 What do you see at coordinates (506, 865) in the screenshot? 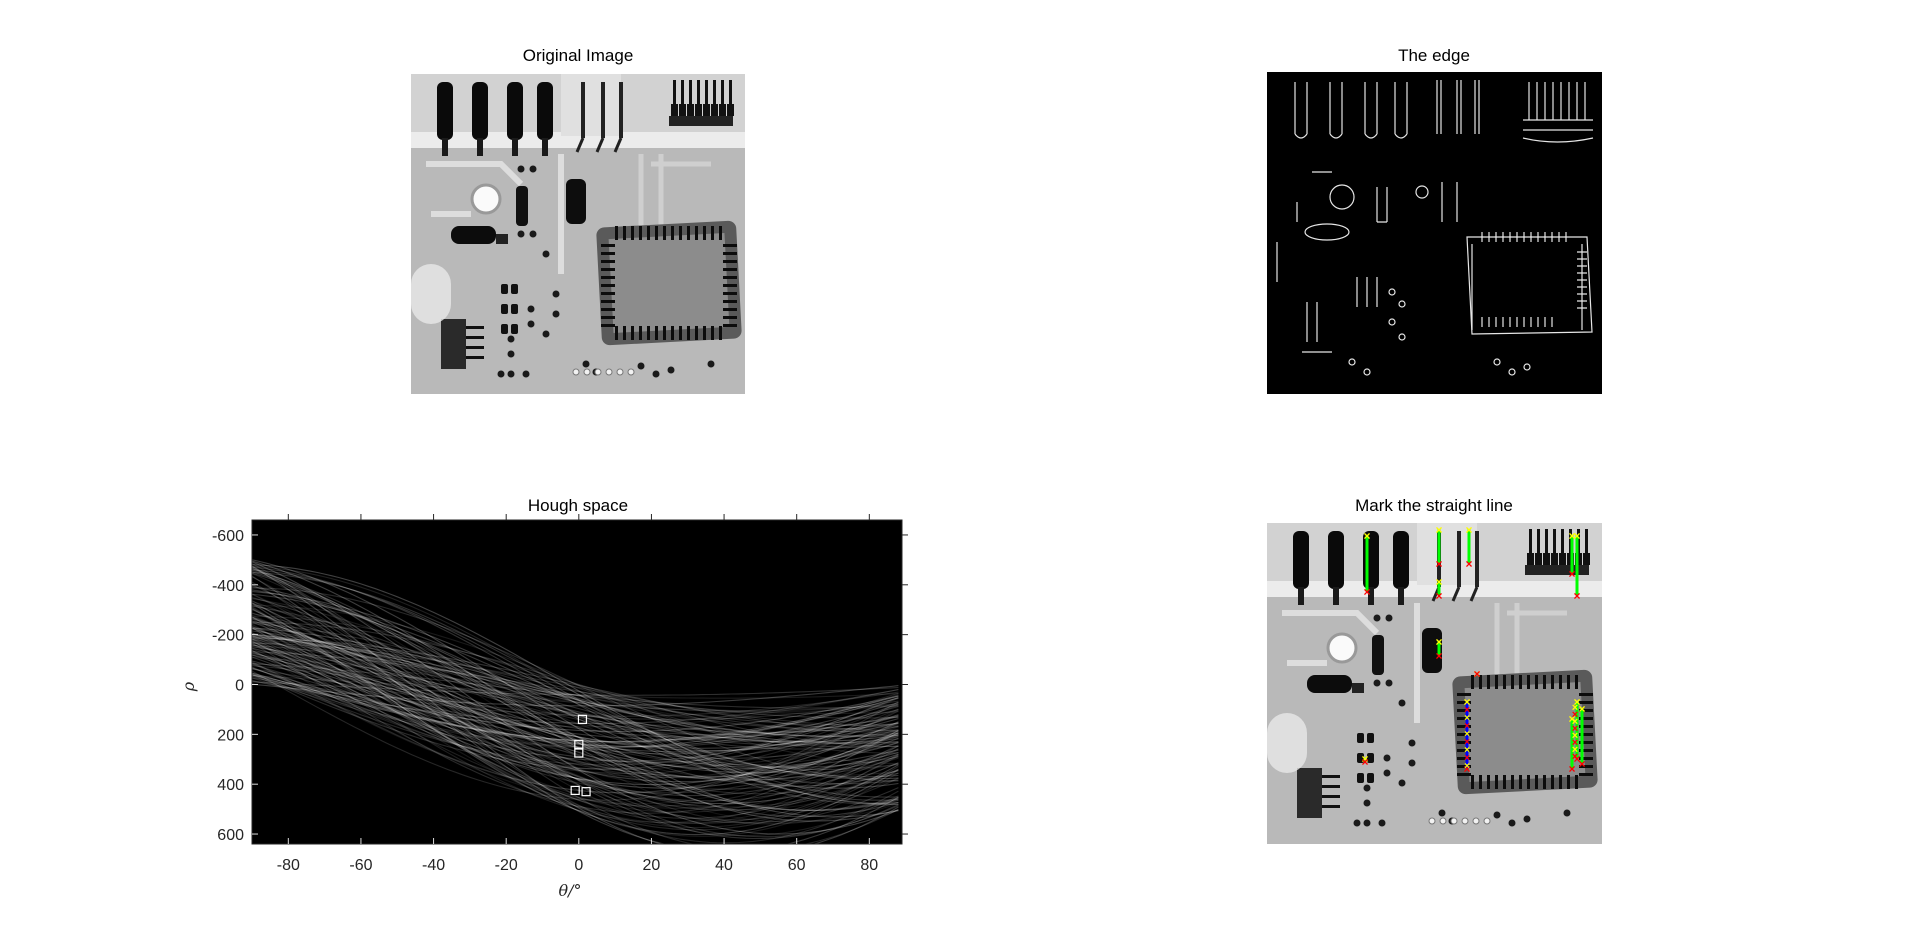
I see `x-tick-label: -20` at bounding box center [506, 865].